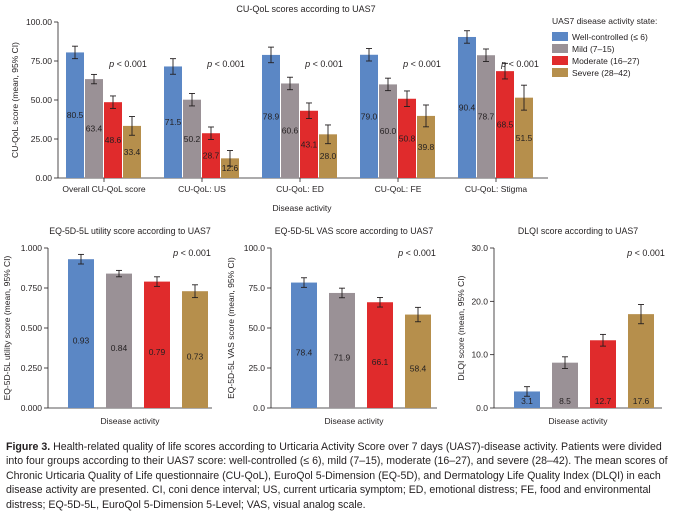 This screenshot has width=680, height=516. What do you see at coordinates (610, 37) in the screenshot?
I see `legend-item: Well-controlled (≤ 6)` at bounding box center [610, 37].